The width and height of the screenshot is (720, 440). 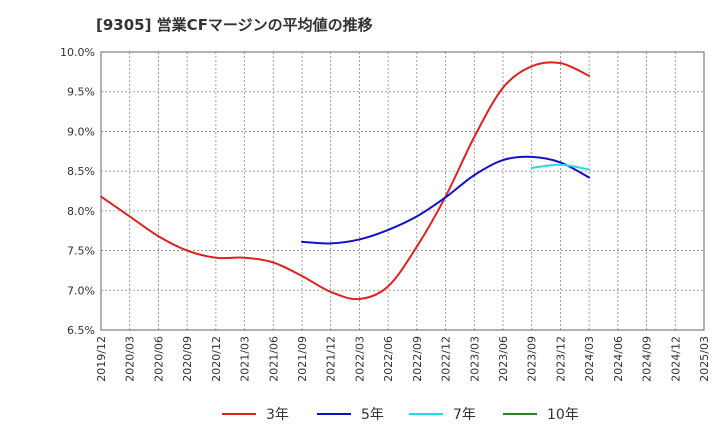 I want to click on y-tick-label: 8.0%, so click(x=81, y=211).